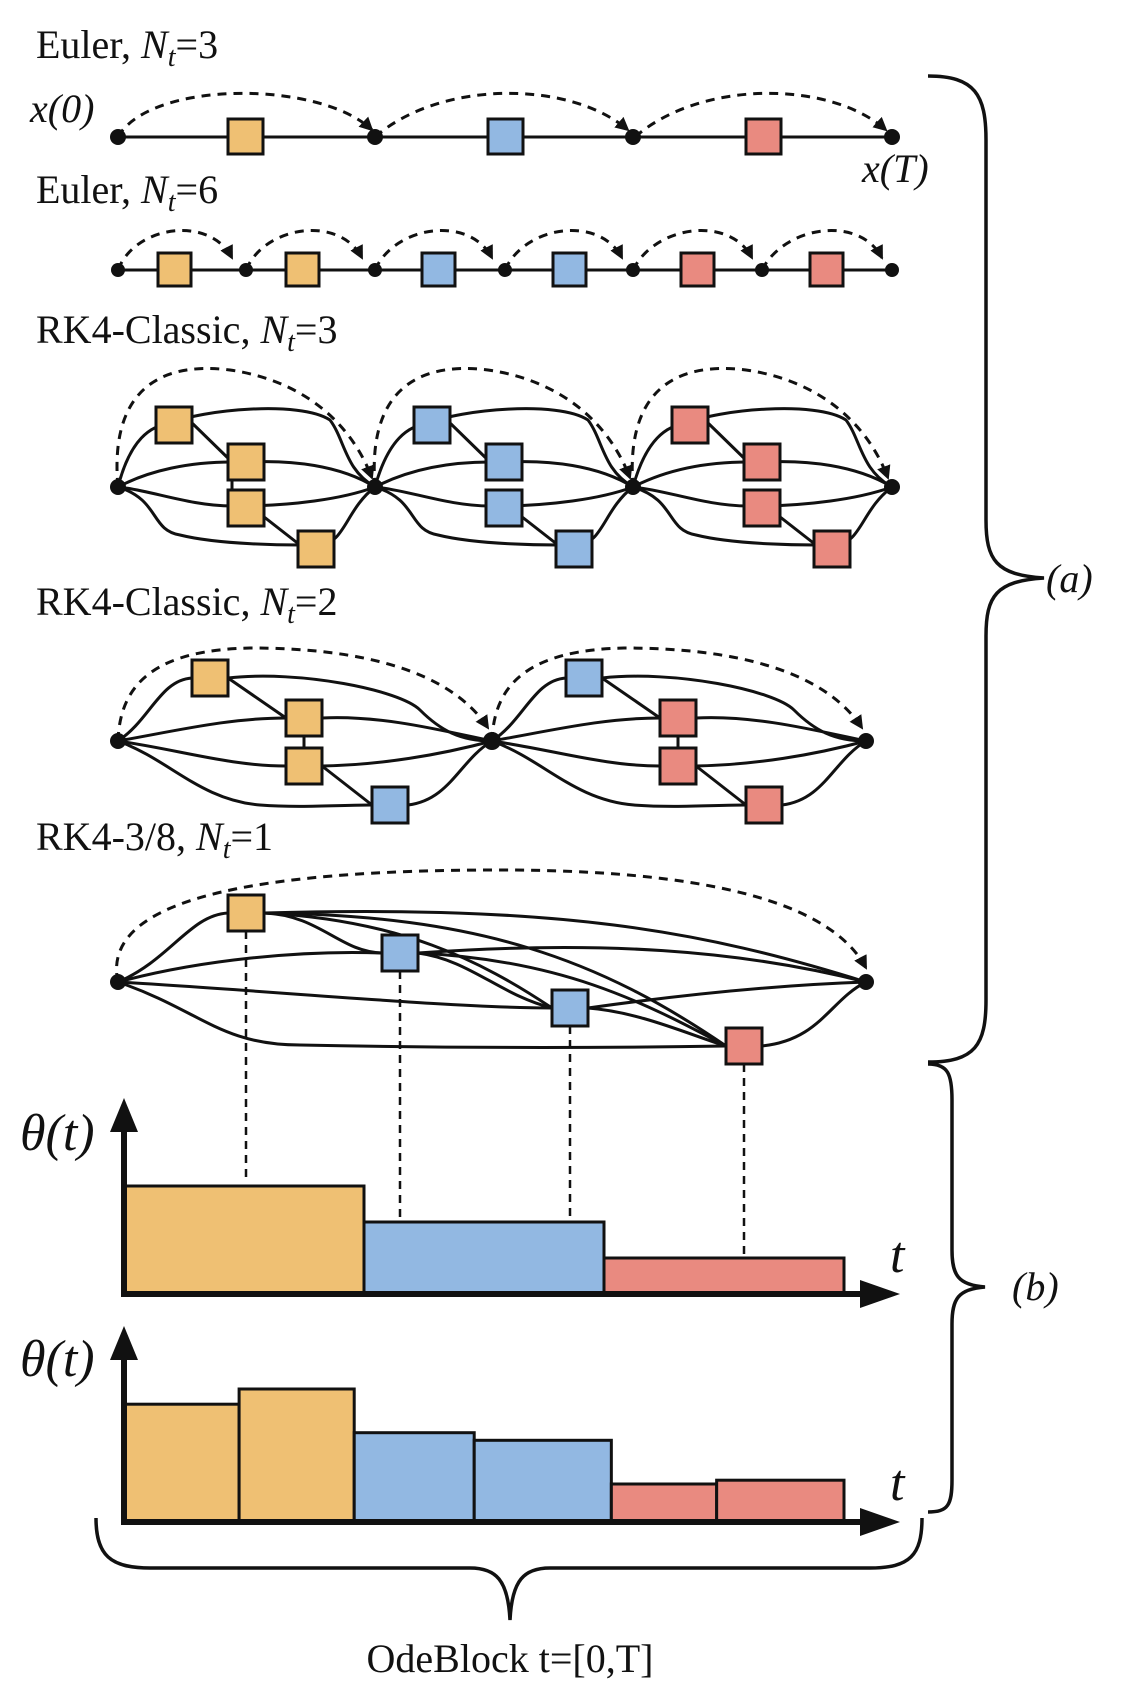  What do you see at coordinates (510, 1658) in the screenshot?
I see `bottom-label: OdeBlock t=[0,T]` at bounding box center [510, 1658].